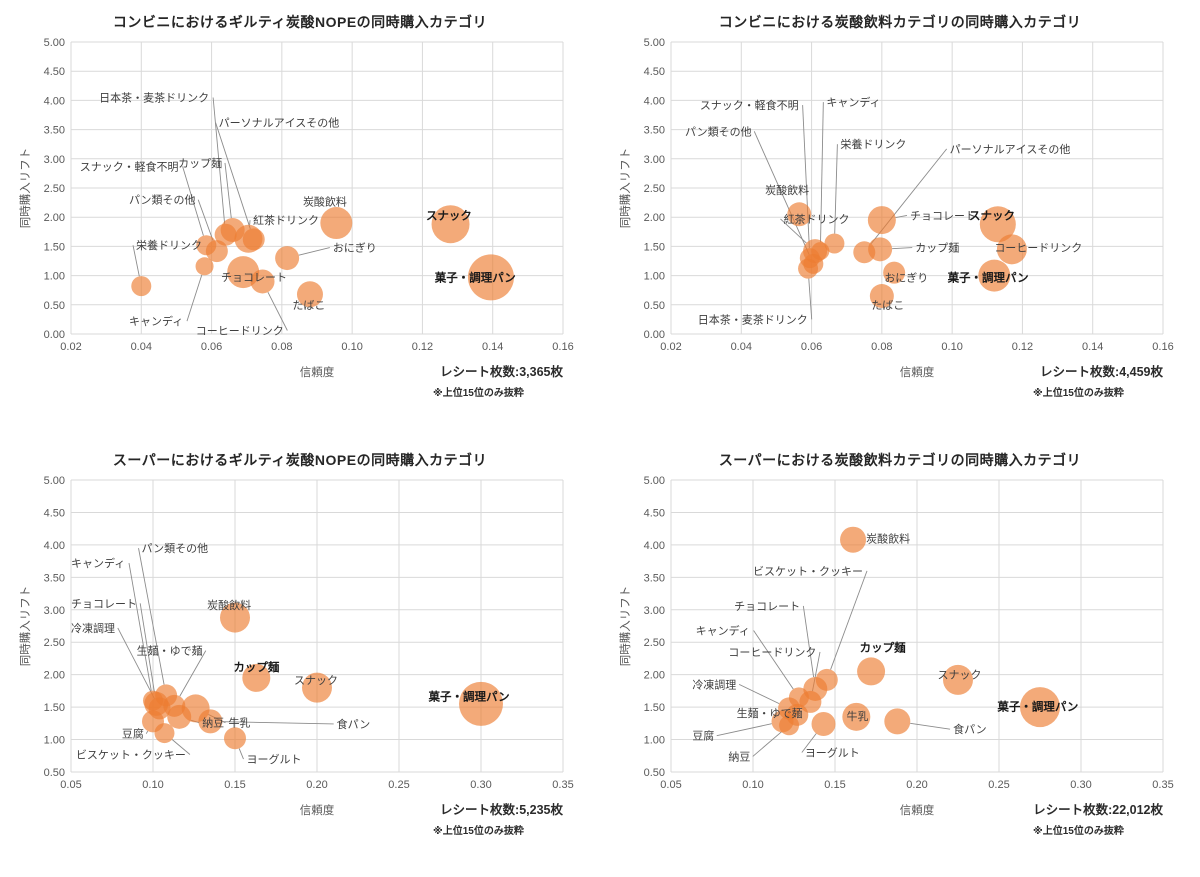  Describe the element at coordinates (881, 296) in the screenshot. I see `bubble-たばこ` at that location.